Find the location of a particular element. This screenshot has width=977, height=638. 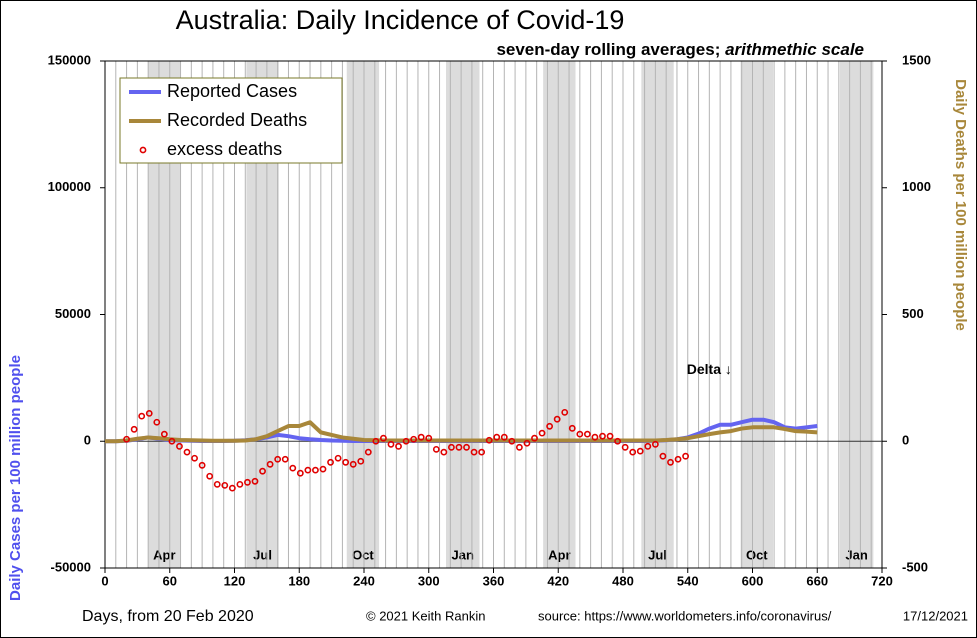

x-tick-label: 480 is located at coordinates (623, 580).